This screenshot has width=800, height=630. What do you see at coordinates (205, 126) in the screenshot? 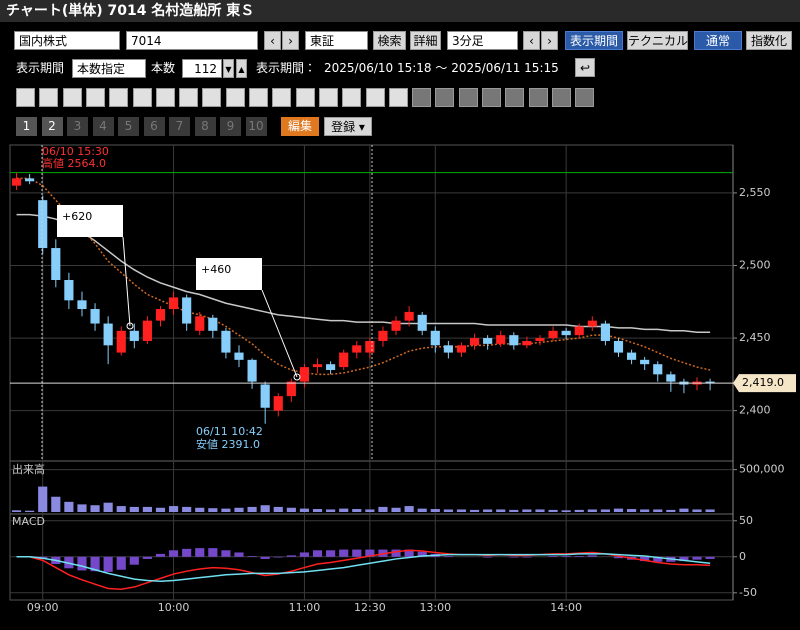
I see `tab: 8` at bounding box center [205, 126].